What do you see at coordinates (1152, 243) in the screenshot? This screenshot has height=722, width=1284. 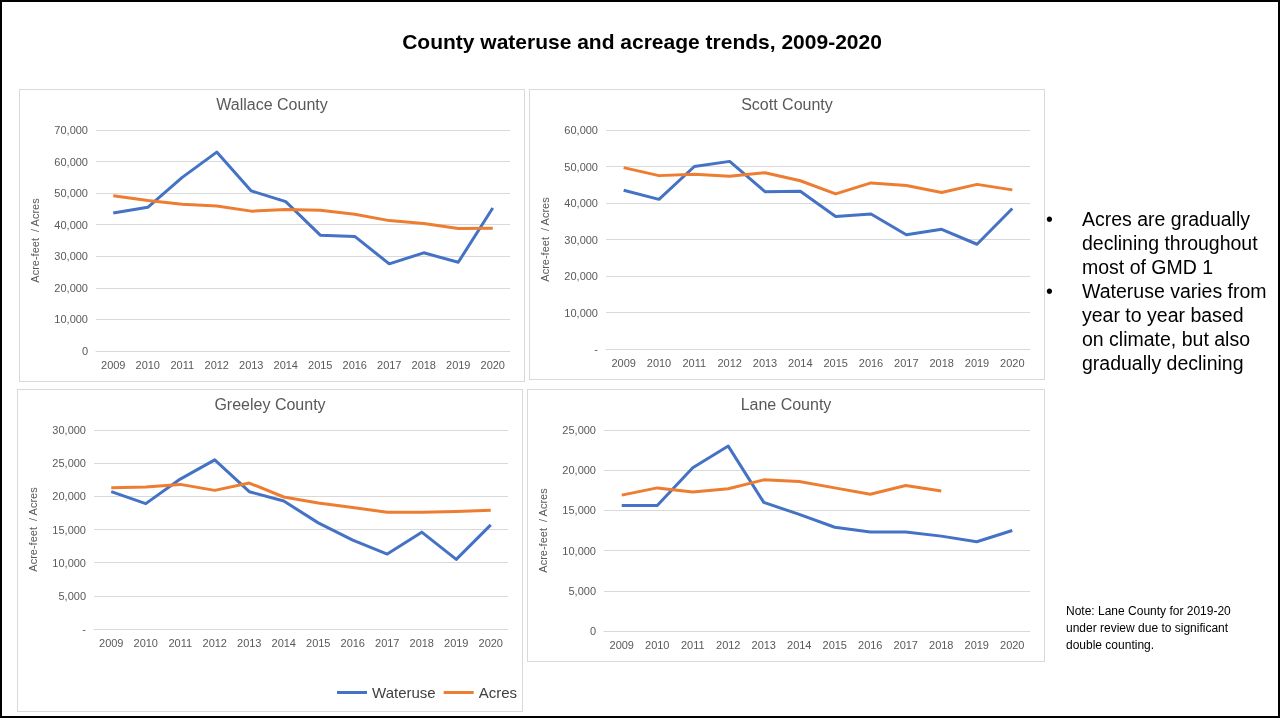 I see `text: • Acres are gradually declining throughout most of GMD 1` at bounding box center [1152, 243].